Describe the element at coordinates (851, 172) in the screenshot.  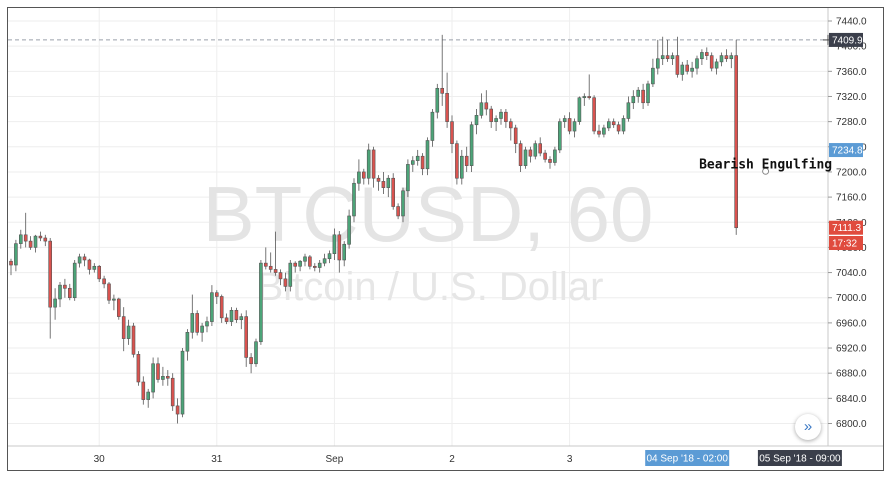
I see `price-tick-label: 7200.0` at that location.